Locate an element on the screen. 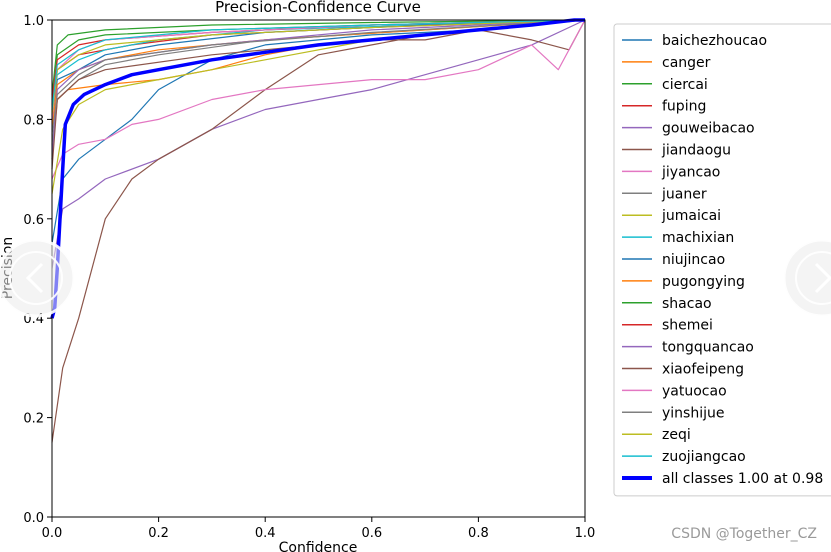  legend-label: shemei is located at coordinates (687, 326).